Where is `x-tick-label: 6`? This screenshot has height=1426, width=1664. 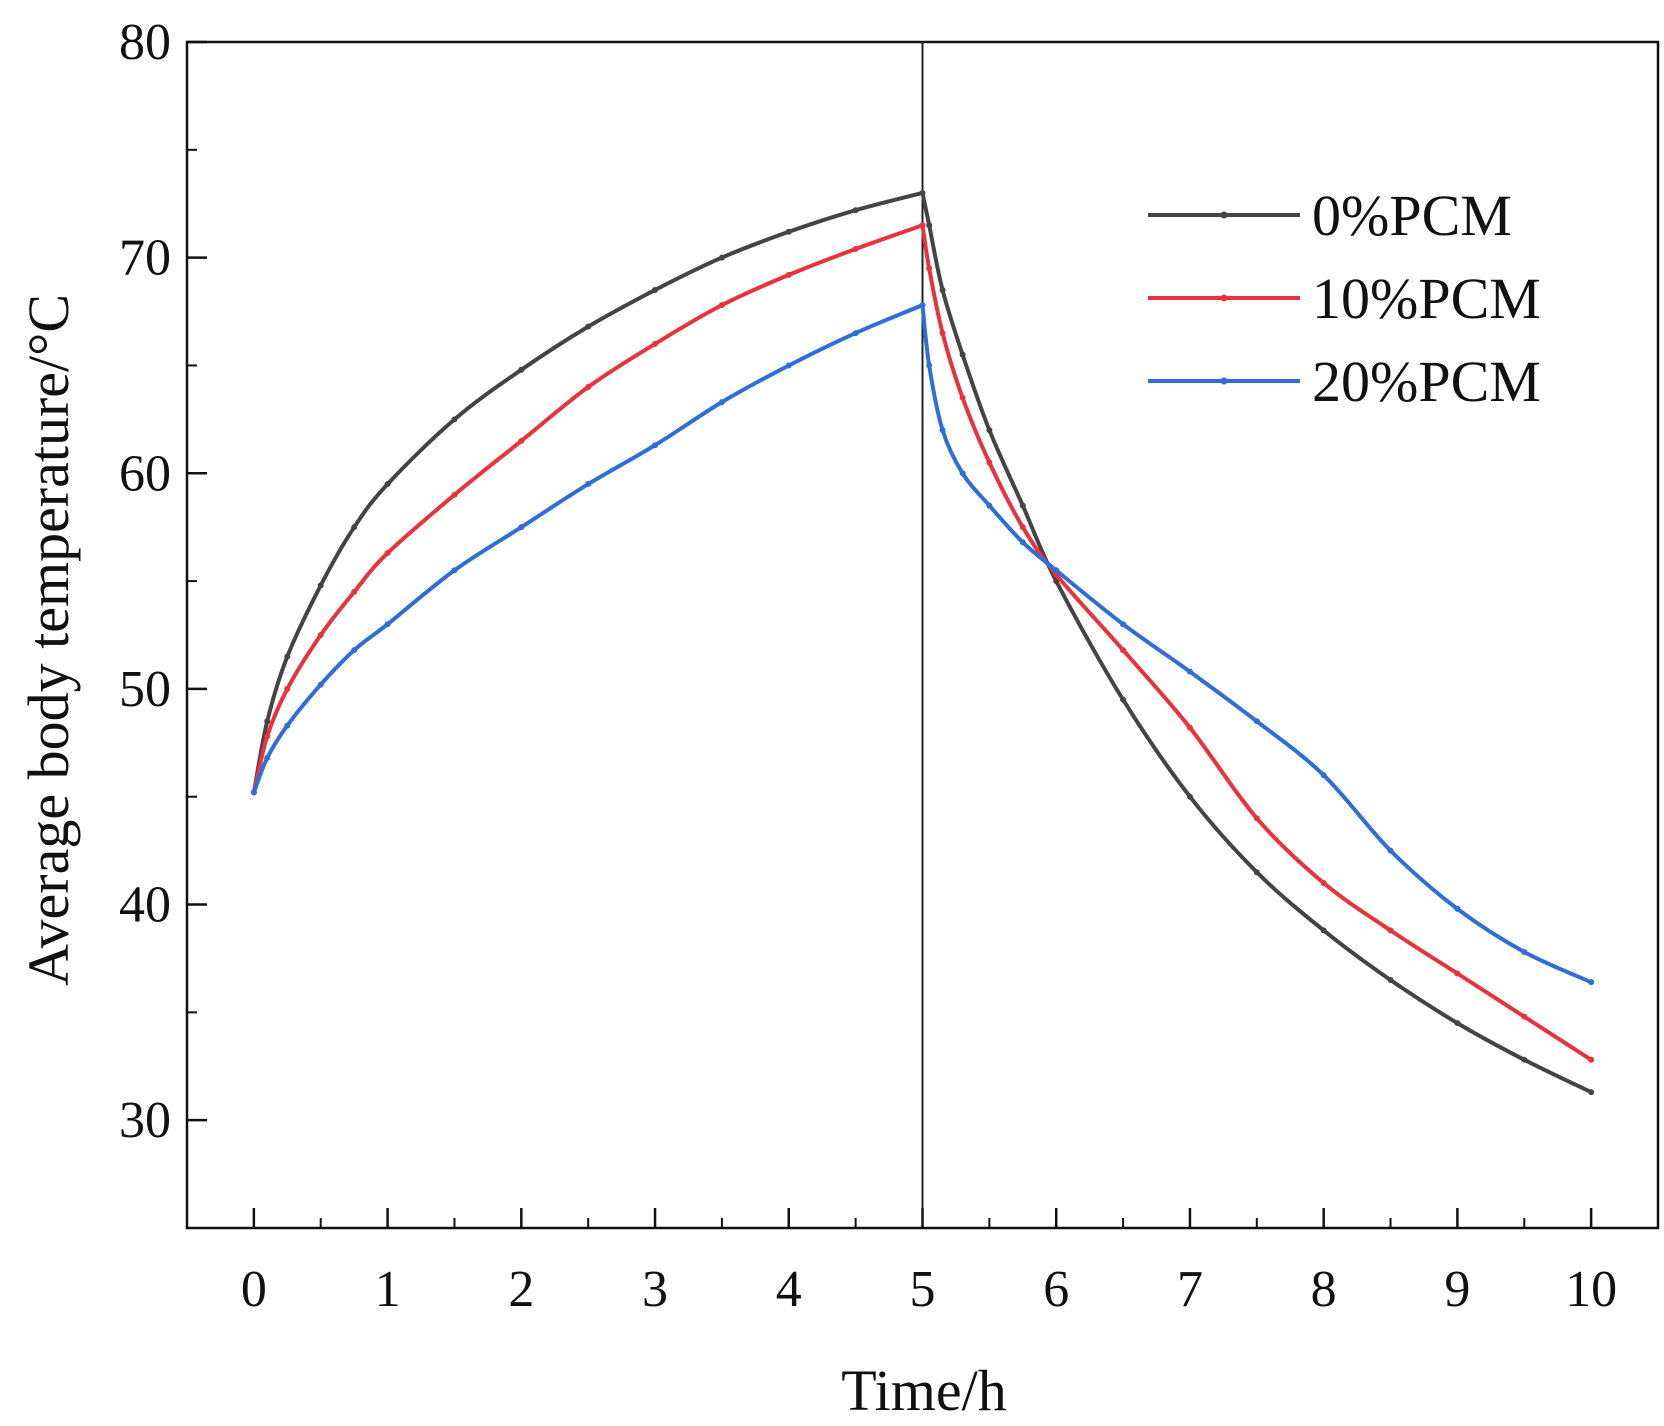
x-tick-label: 6 is located at coordinates (1056, 1289).